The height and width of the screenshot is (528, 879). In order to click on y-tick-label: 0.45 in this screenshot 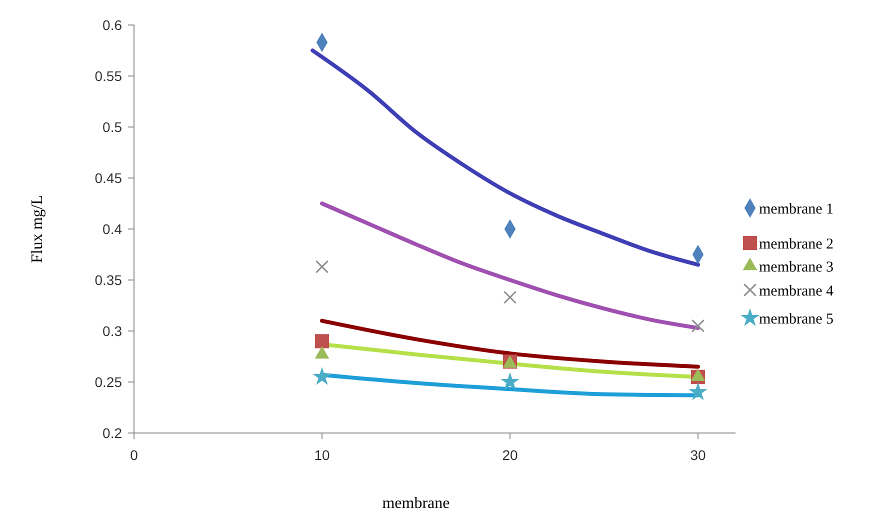, I will do `click(108, 178)`.